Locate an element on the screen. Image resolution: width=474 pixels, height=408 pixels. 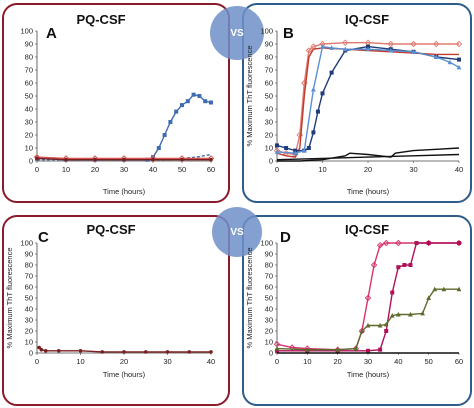
vs-circle-bottom is located at coordinates (237, 232).